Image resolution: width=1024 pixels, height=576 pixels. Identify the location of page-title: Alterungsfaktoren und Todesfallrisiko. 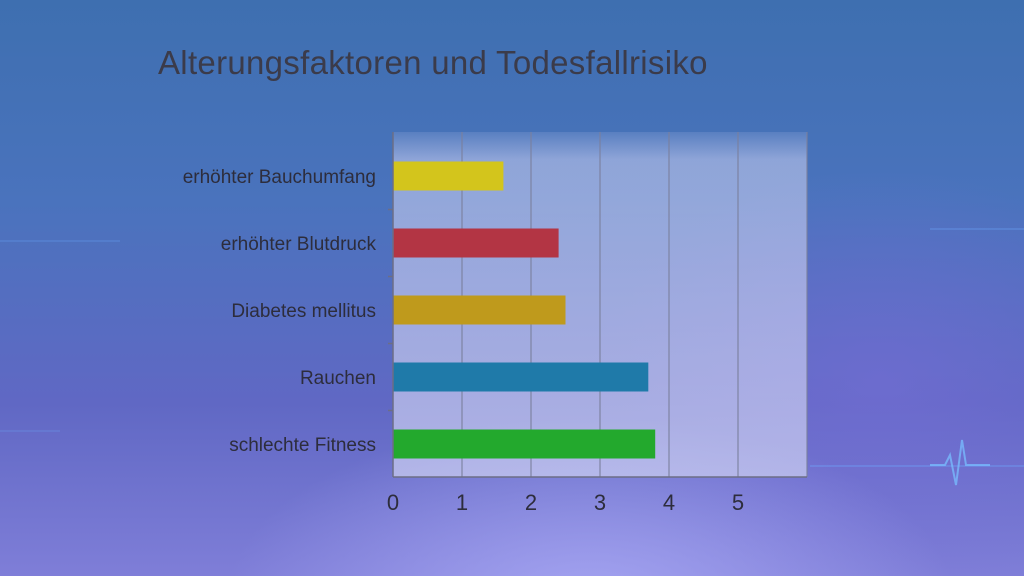
(433, 62).